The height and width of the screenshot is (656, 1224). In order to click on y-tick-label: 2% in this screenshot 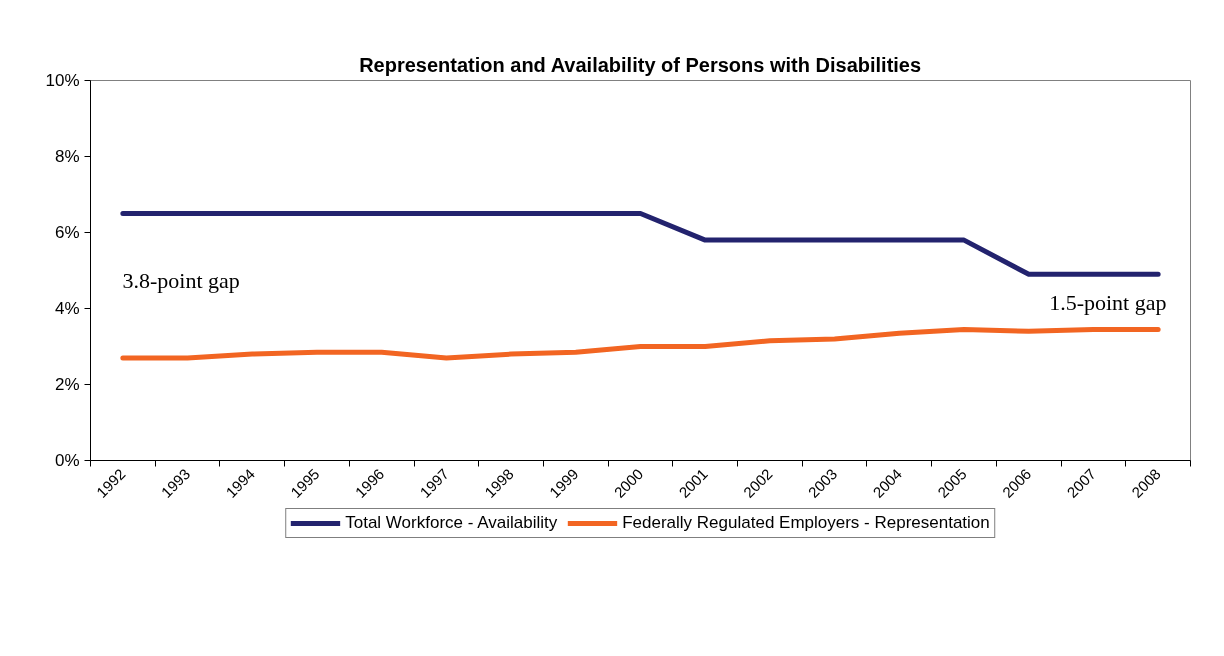, I will do `click(67, 384)`.